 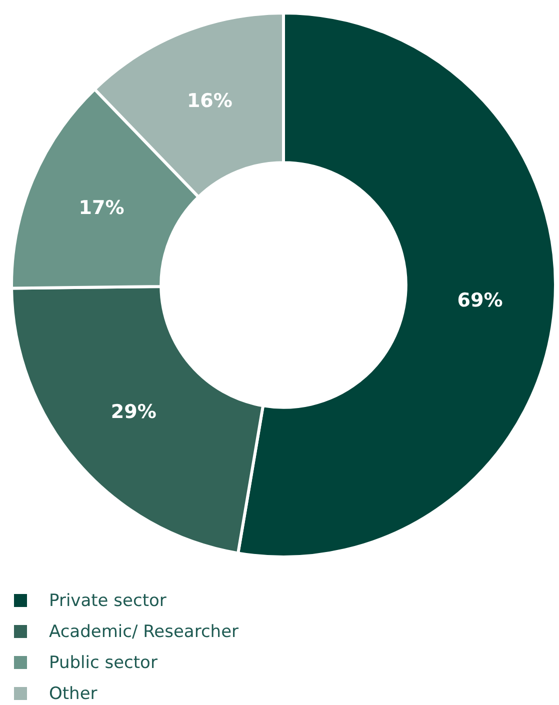 I want to click on legend-label: Other, so click(x=73, y=694).